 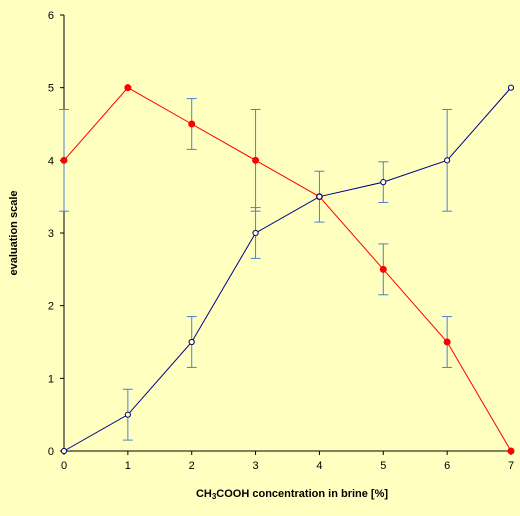 What do you see at coordinates (292, 494) in the screenshot?
I see `x-axis-label: CH3COOH concentration in brine [%]` at bounding box center [292, 494].